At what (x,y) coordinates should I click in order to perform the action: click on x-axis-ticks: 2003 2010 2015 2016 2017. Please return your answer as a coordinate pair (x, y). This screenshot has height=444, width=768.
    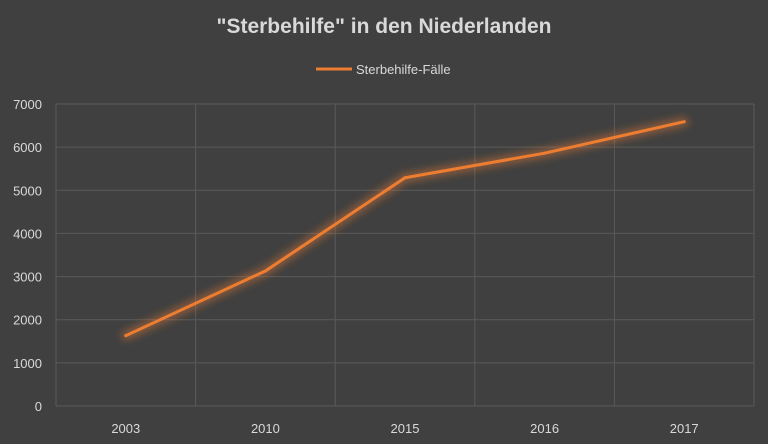
    Looking at the image, I should click on (404, 428).